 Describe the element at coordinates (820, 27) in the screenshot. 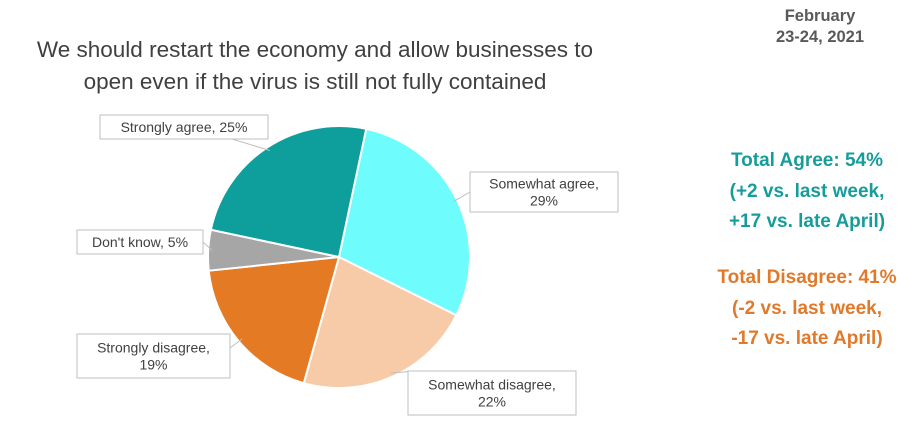

I see `survey-date: February 23-24, 2021` at that location.